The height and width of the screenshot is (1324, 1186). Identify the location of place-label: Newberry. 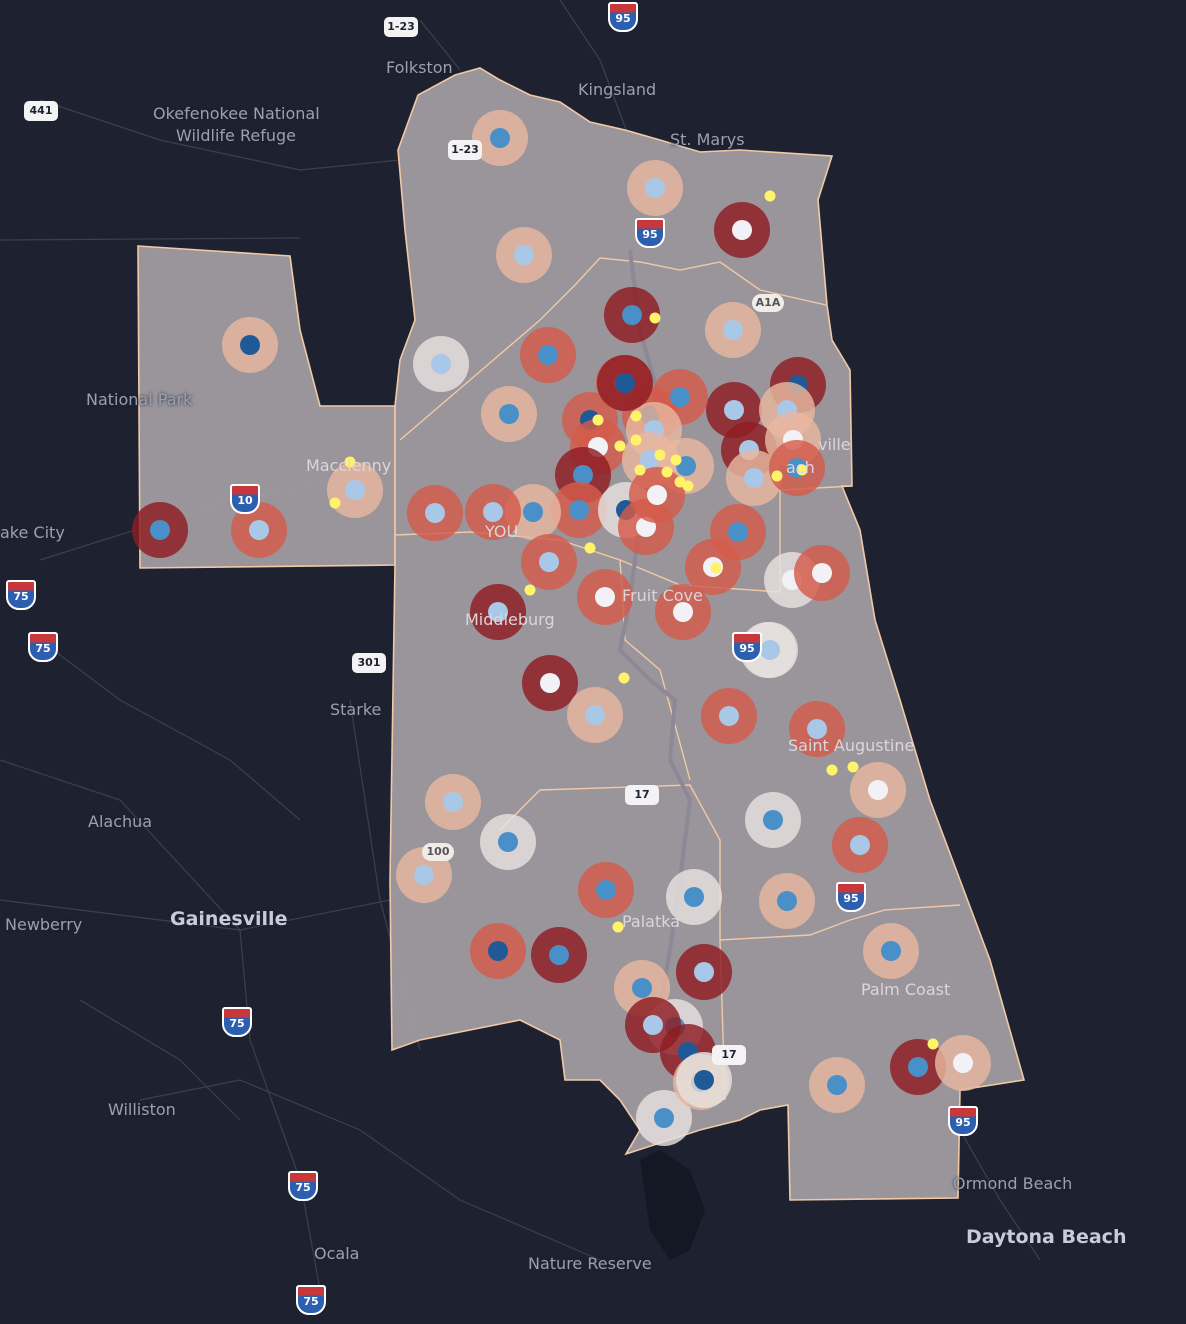
(44, 924).